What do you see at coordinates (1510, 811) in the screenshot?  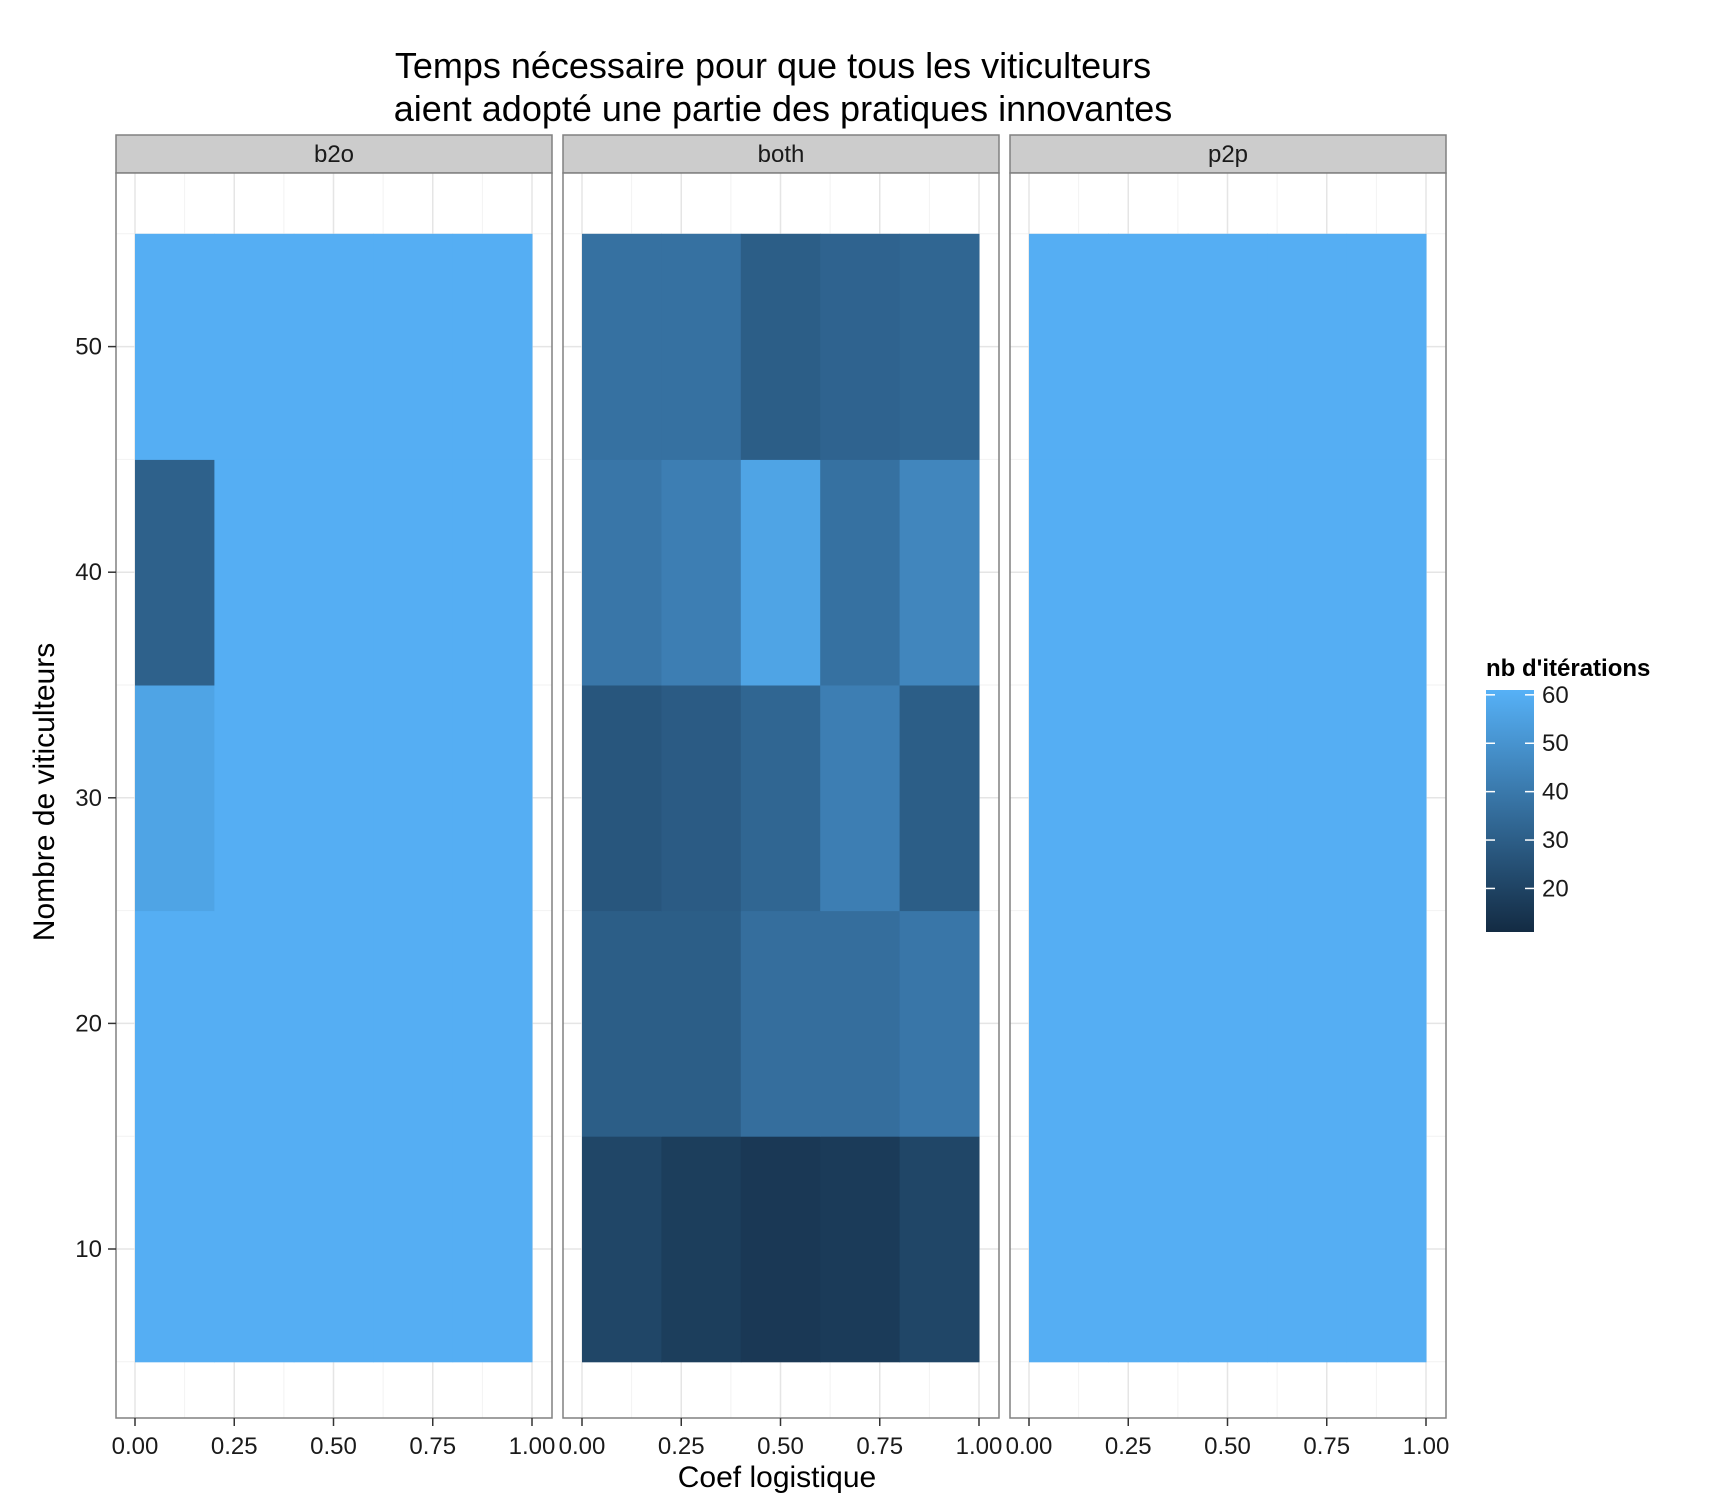 I see `legend-colorbar` at bounding box center [1510, 811].